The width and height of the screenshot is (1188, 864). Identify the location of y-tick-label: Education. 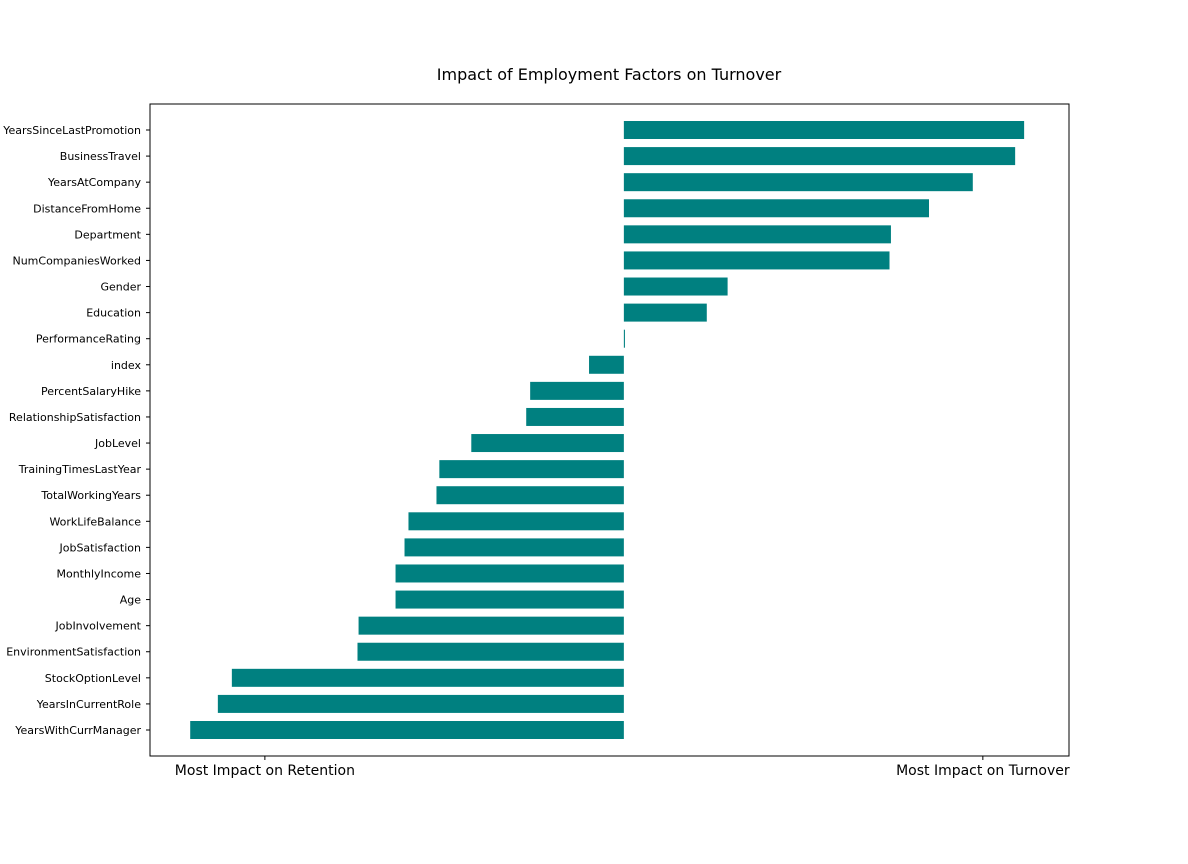
(113, 313).